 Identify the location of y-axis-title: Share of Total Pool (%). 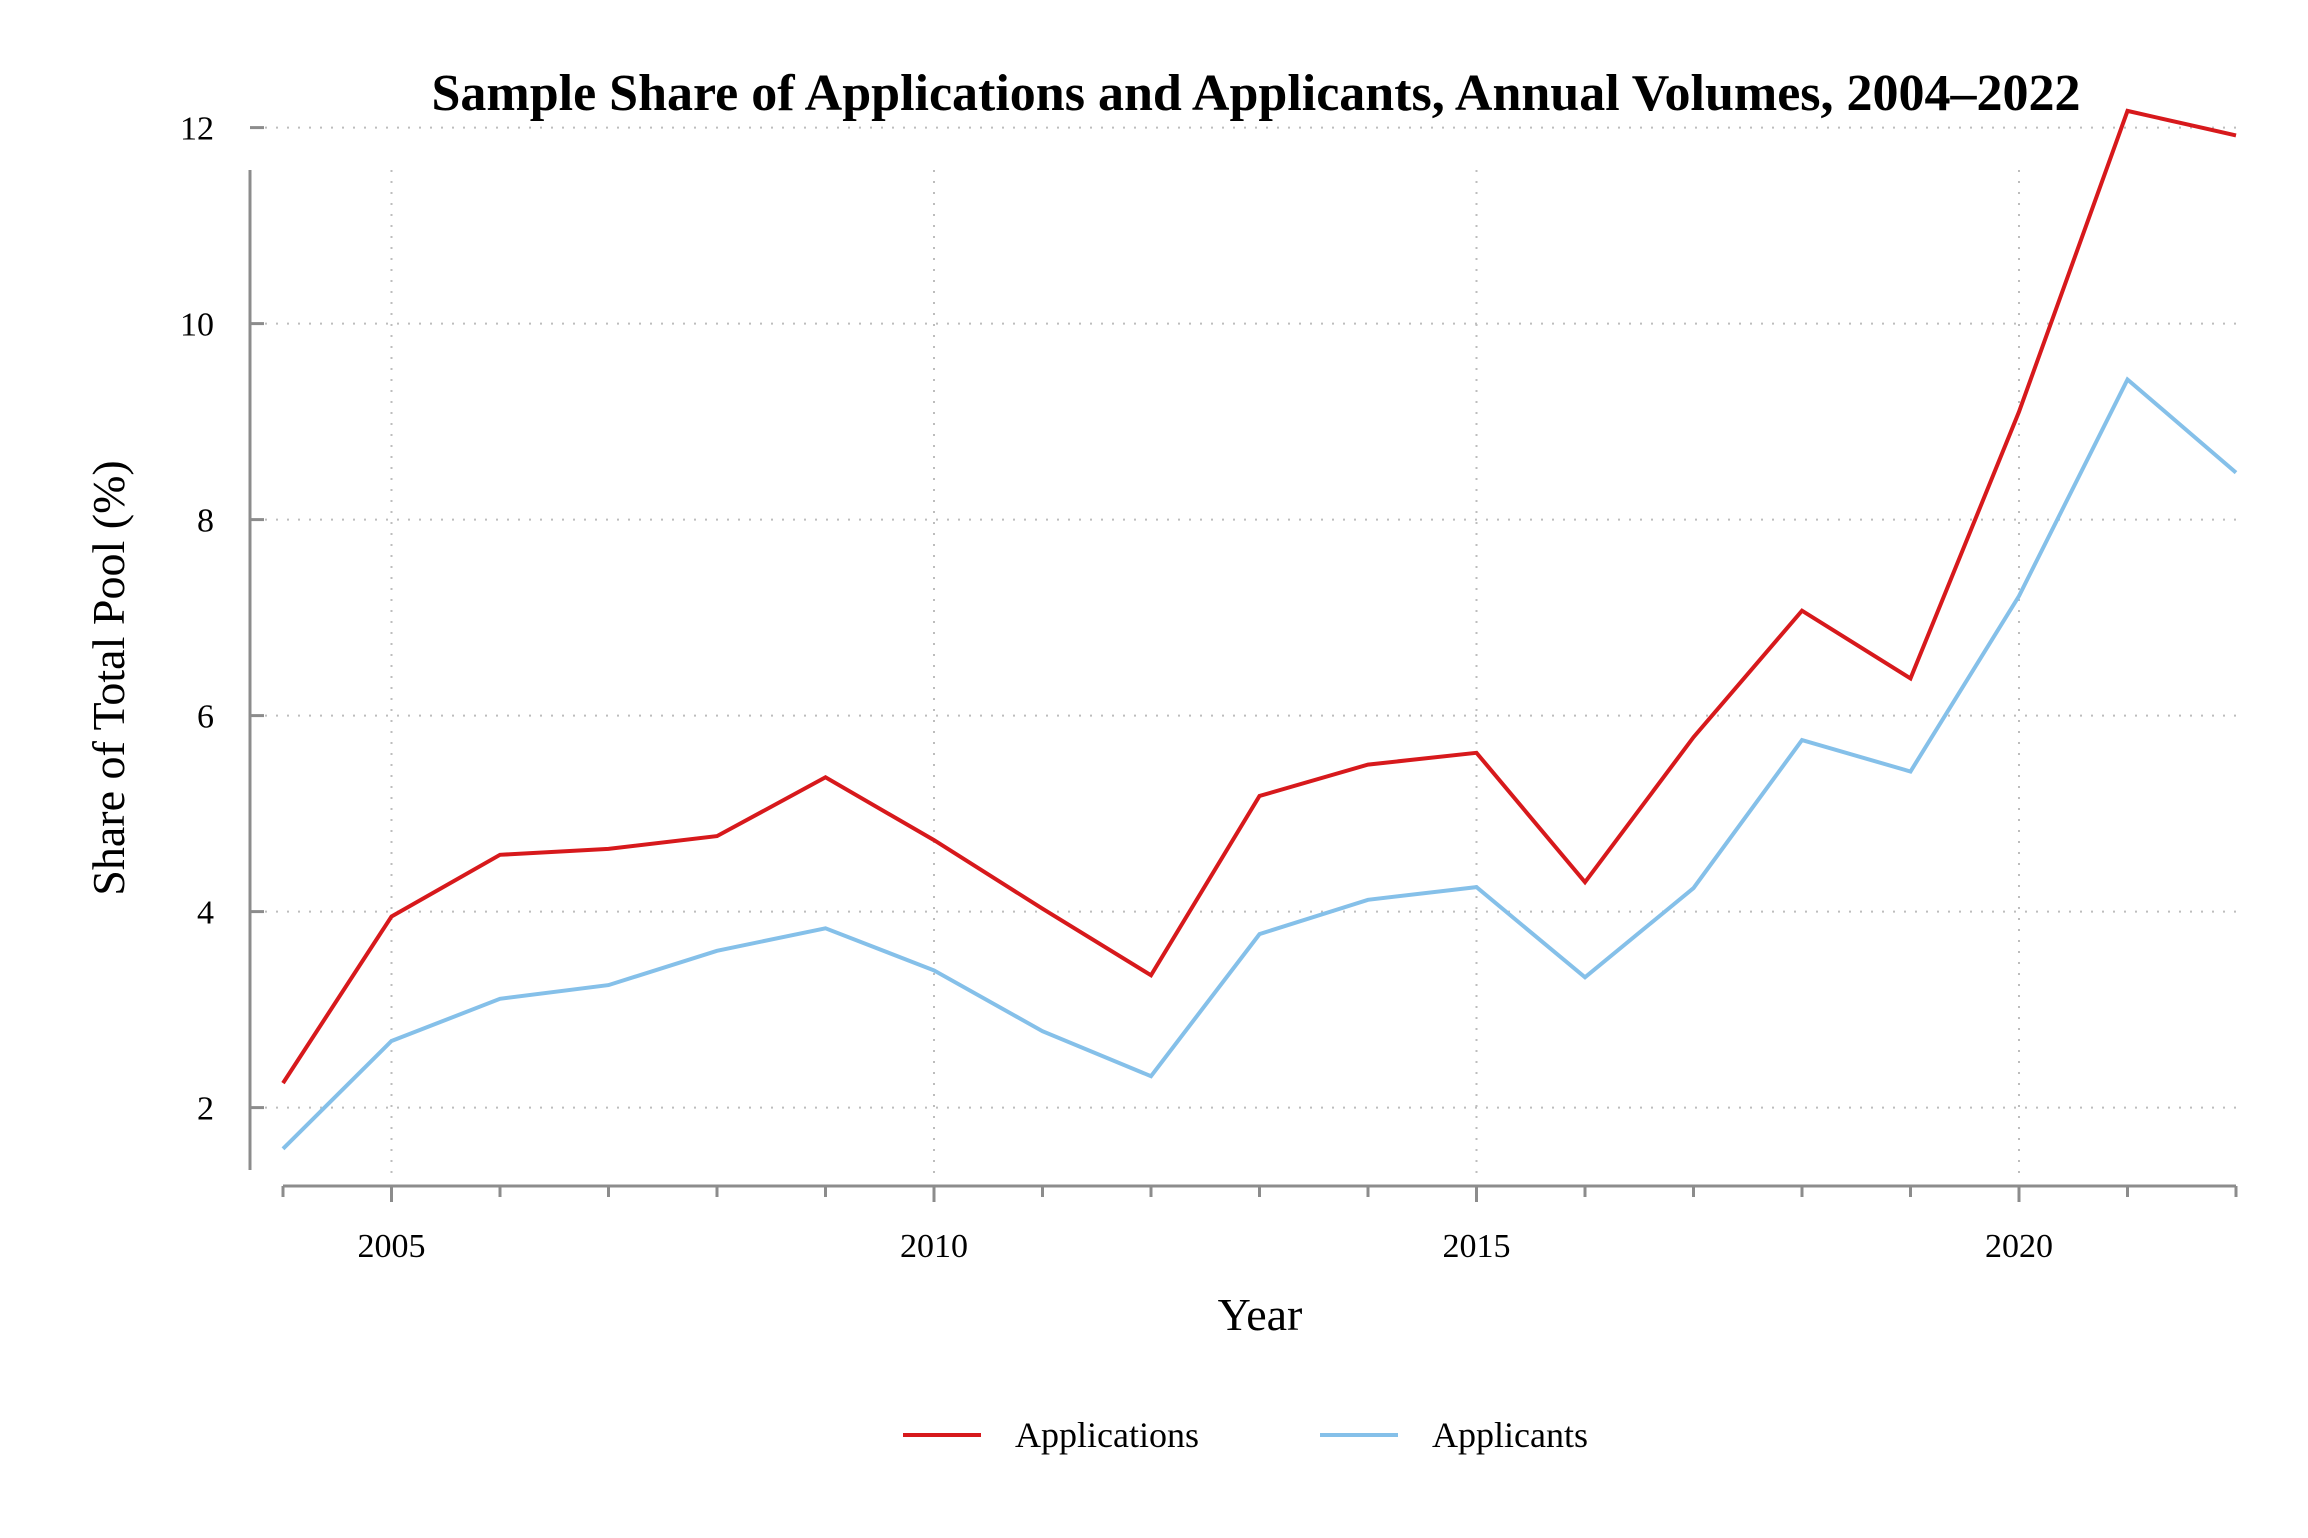
(108, 677).